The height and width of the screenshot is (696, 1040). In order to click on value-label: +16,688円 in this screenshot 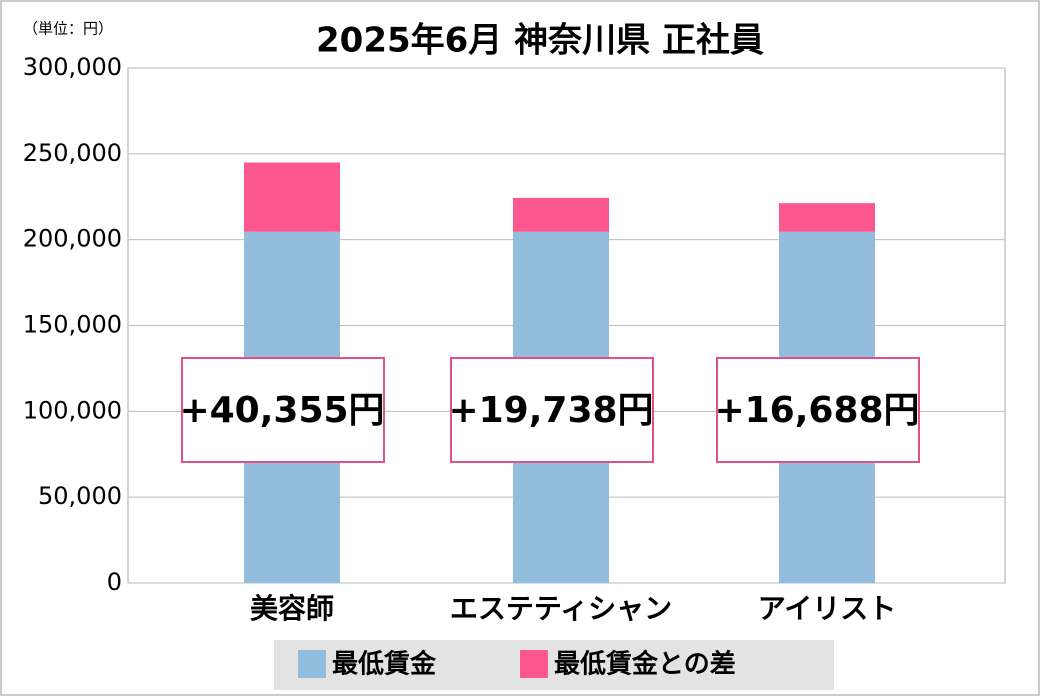, I will do `click(816, 410)`.